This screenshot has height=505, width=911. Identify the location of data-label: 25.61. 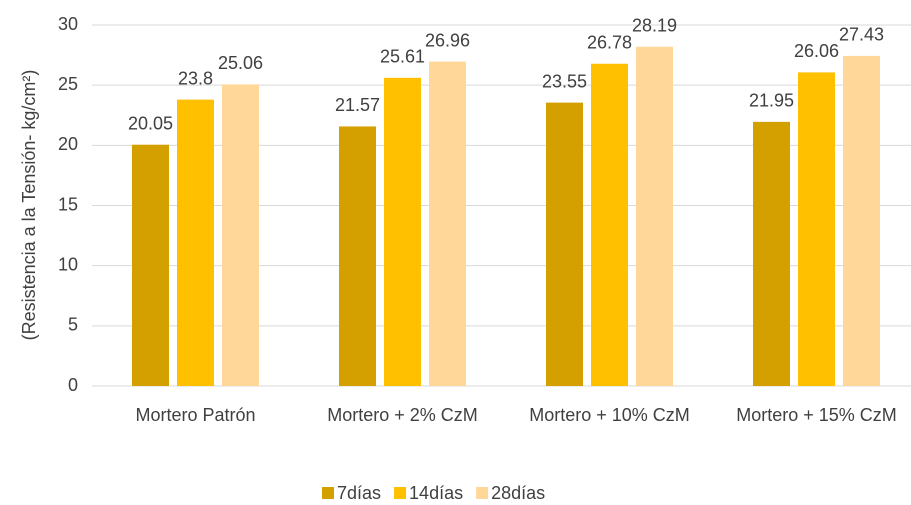
(402, 57).